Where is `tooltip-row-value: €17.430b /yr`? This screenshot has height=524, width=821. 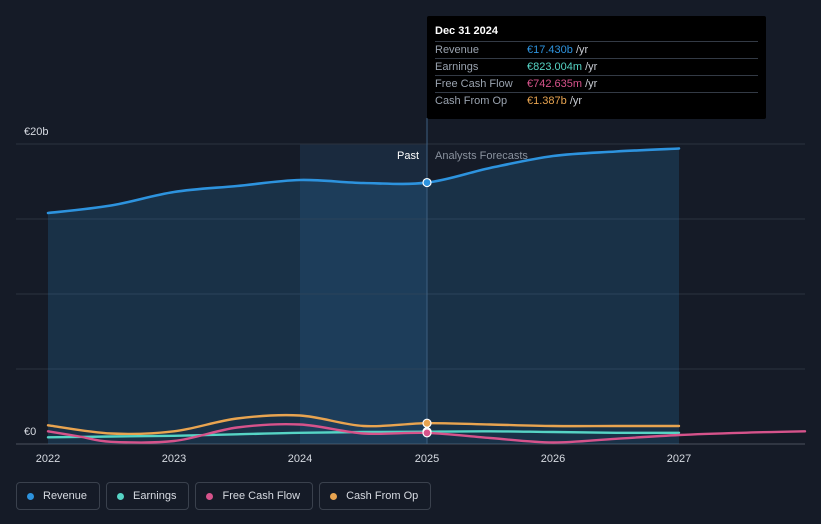
tooltip-row-value: €17.430b /yr is located at coordinates (557, 50).